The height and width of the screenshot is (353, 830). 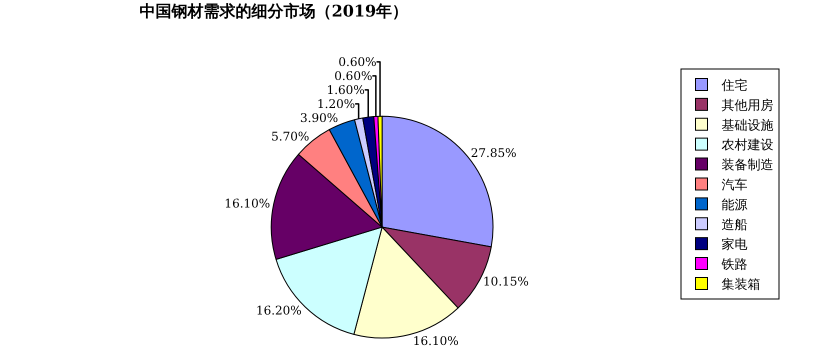 What do you see at coordinates (274, 10) in the screenshot?
I see `chart-title: 中国钢材需求的细分市场（2019年）` at bounding box center [274, 10].